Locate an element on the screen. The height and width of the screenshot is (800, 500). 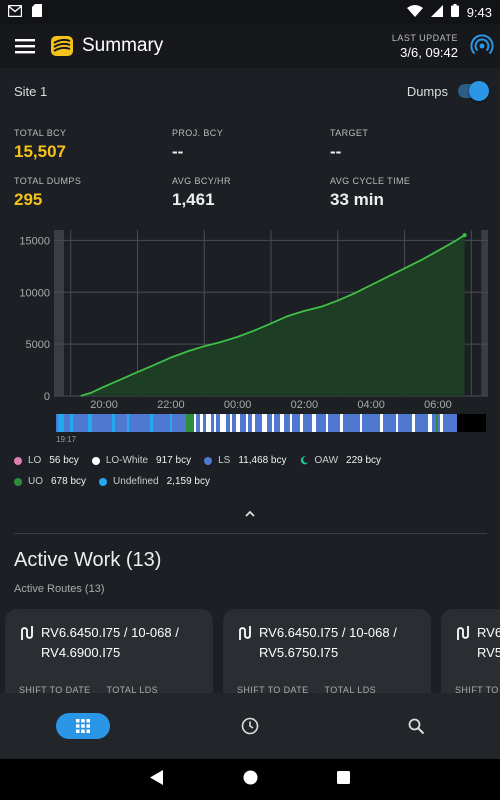
route-line-2: RV5 is located at coordinates (488, 652).